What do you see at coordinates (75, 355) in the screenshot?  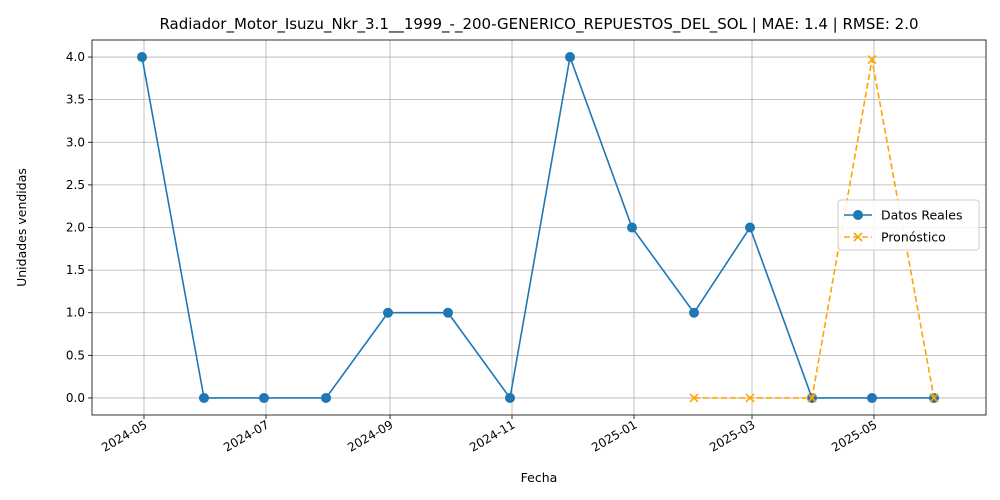 I see `y-tick-label: 0.5` at bounding box center [75, 355].